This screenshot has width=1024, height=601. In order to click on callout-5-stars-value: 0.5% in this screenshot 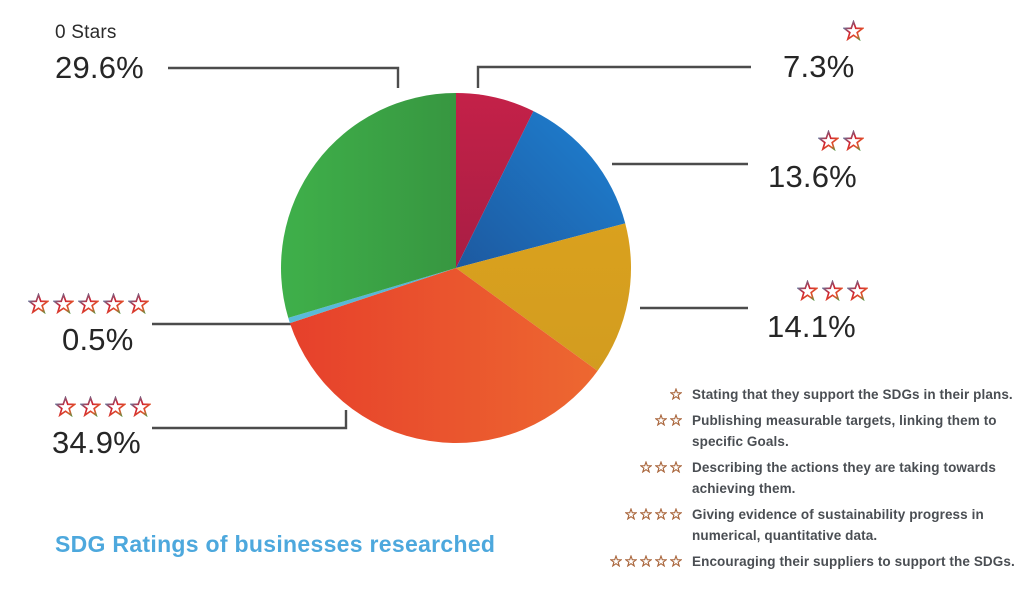, I will do `click(98, 339)`.